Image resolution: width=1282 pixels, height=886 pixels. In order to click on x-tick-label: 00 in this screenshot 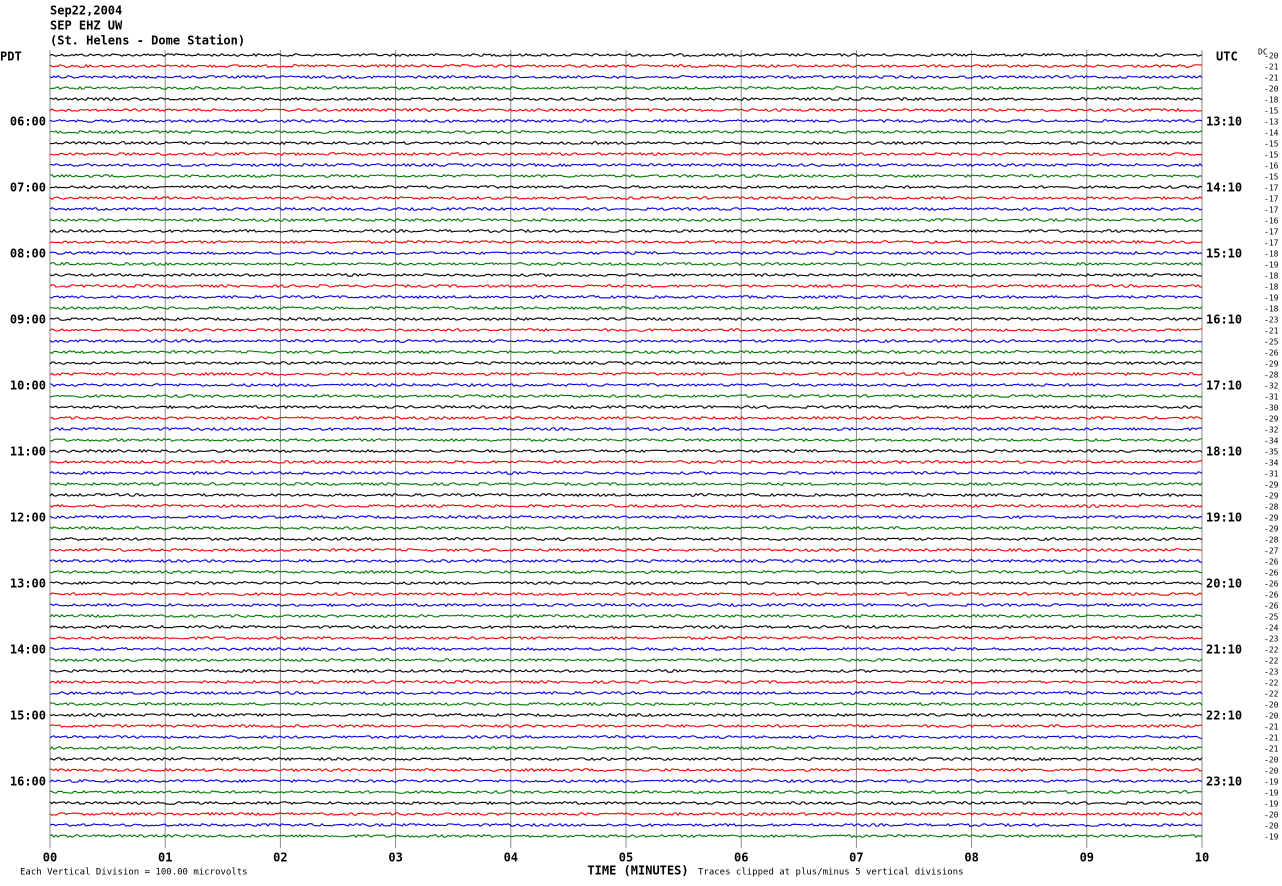, I will do `click(50, 858)`.